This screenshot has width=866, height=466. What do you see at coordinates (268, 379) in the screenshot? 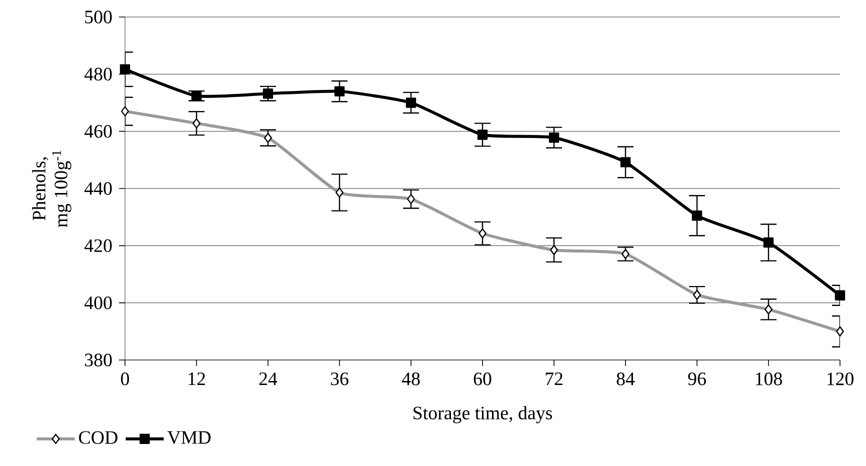
I see `x-tick-label: 24` at bounding box center [268, 379].